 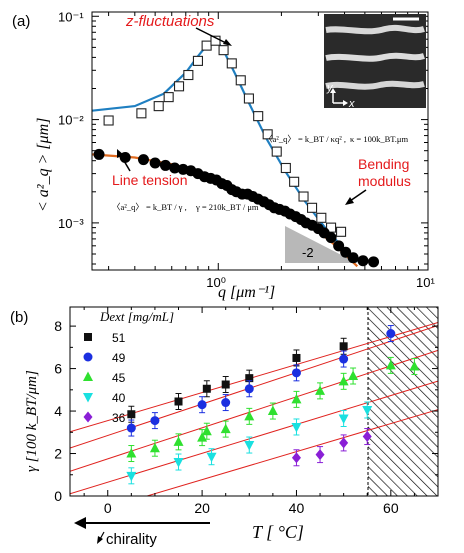 What do you see at coordinates (108, 508) in the screenshot?
I see `x-tick-label: 0` at bounding box center [108, 508].